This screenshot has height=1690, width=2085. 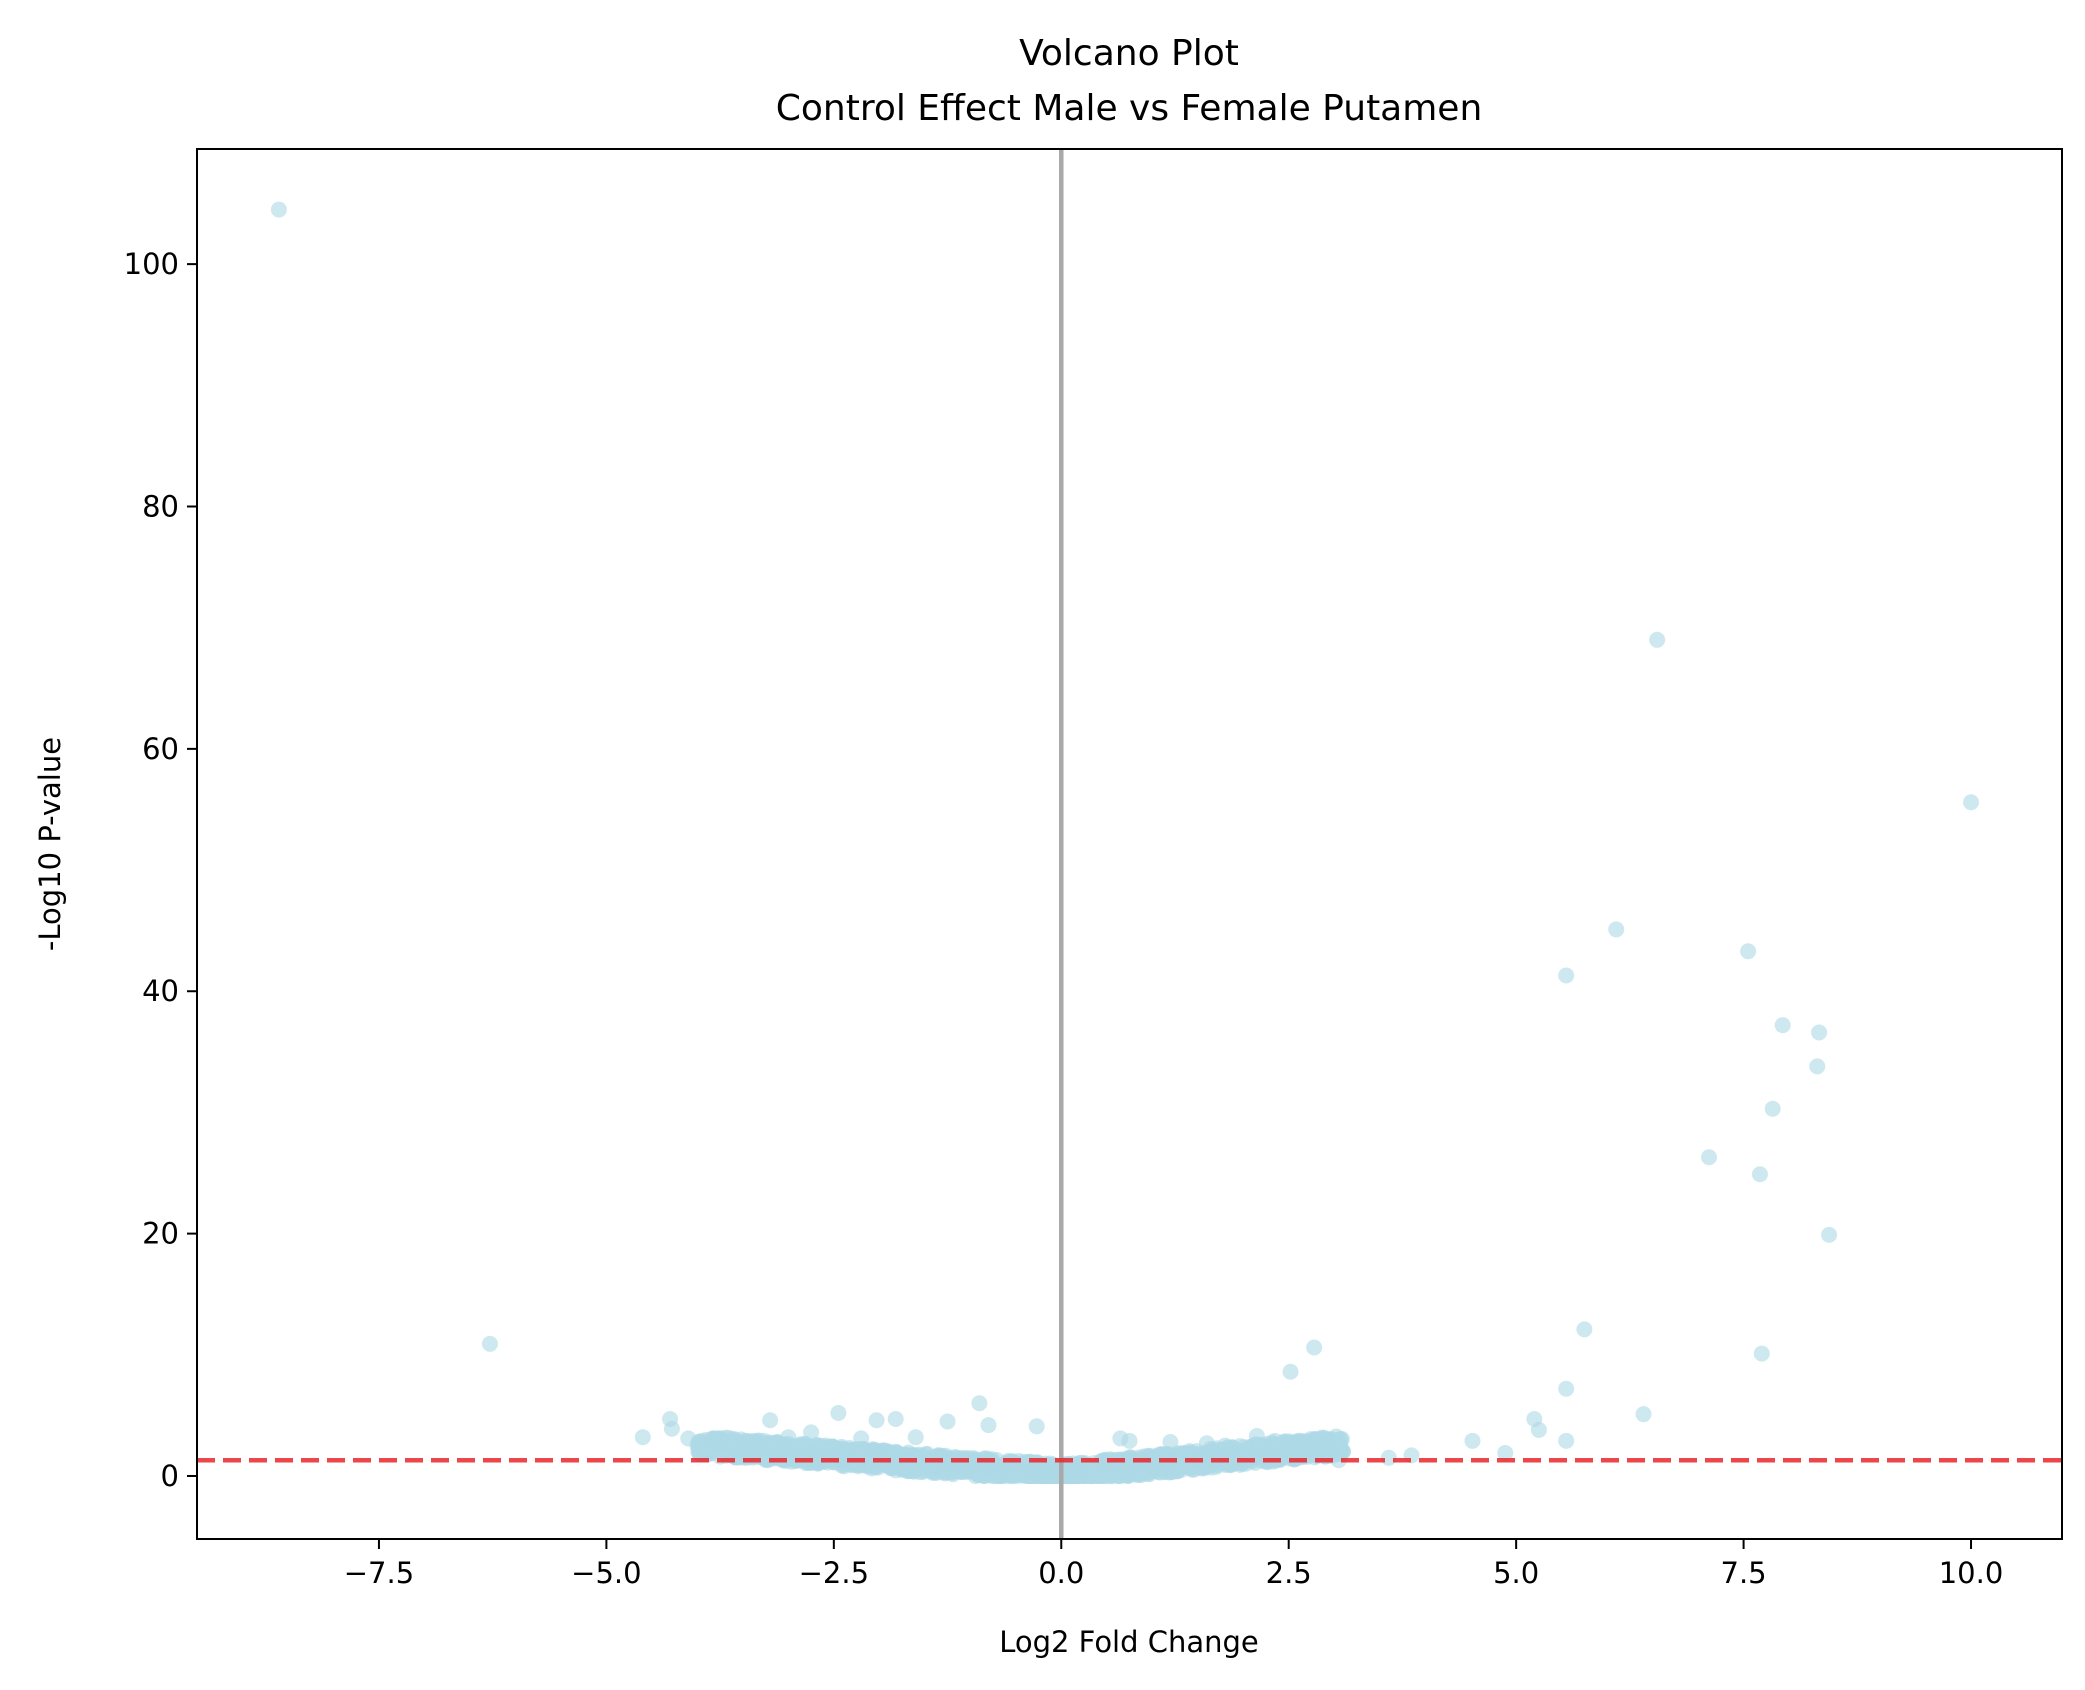 What do you see at coordinates (1129, 1642) in the screenshot?
I see `x-axis-label: Log2 Fold Change` at bounding box center [1129, 1642].